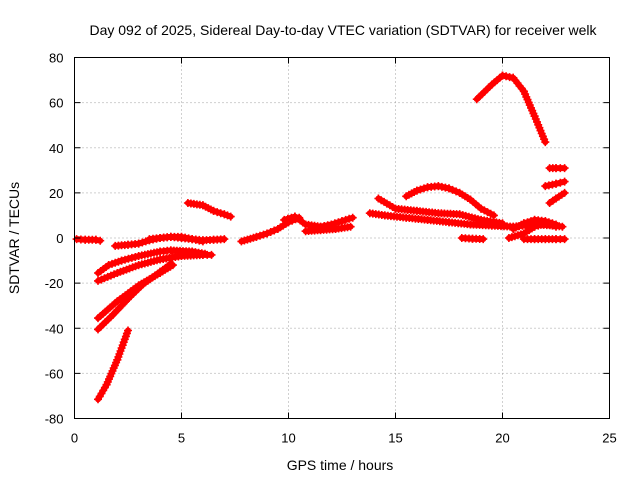 The width and height of the screenshot is (640, 480). Describe the element at coordinates (609, 438) in the screenshot. I see `x-tick-label: 25` at that location.